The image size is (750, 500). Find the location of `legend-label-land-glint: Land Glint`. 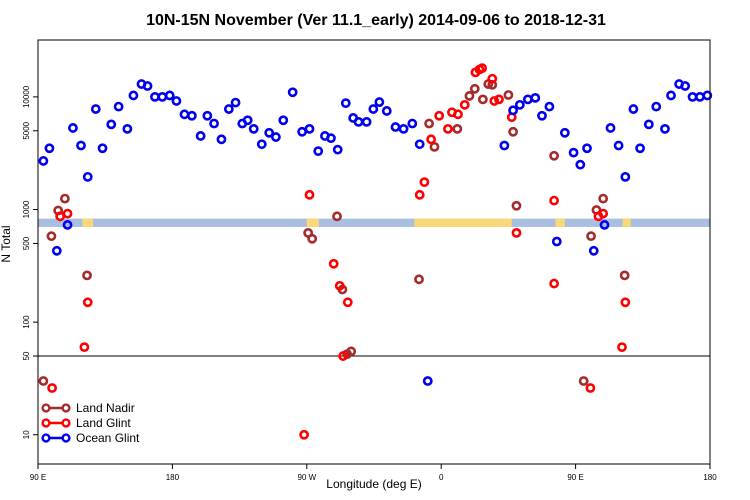

legend-label-land-glint: Land Glint is located at coordinates (103, 423).